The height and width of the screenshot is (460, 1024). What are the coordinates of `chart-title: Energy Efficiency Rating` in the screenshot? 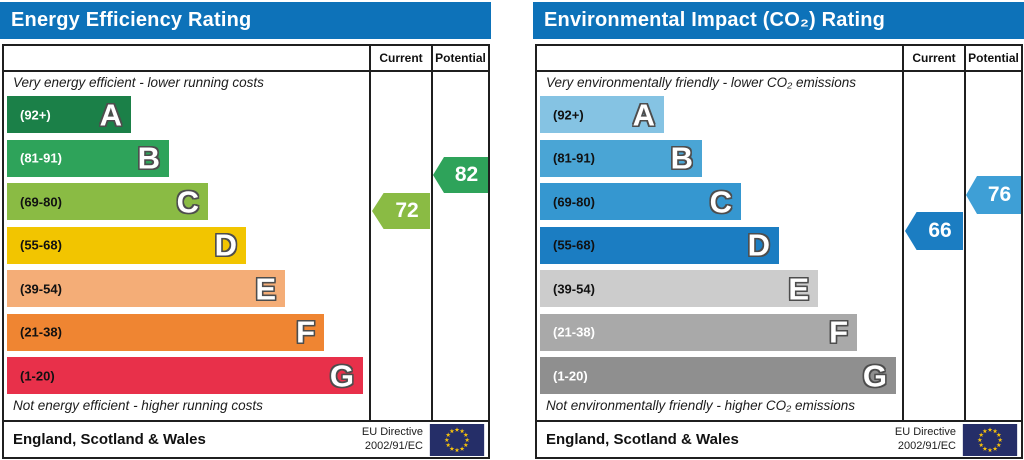 It's located at (245, 20).